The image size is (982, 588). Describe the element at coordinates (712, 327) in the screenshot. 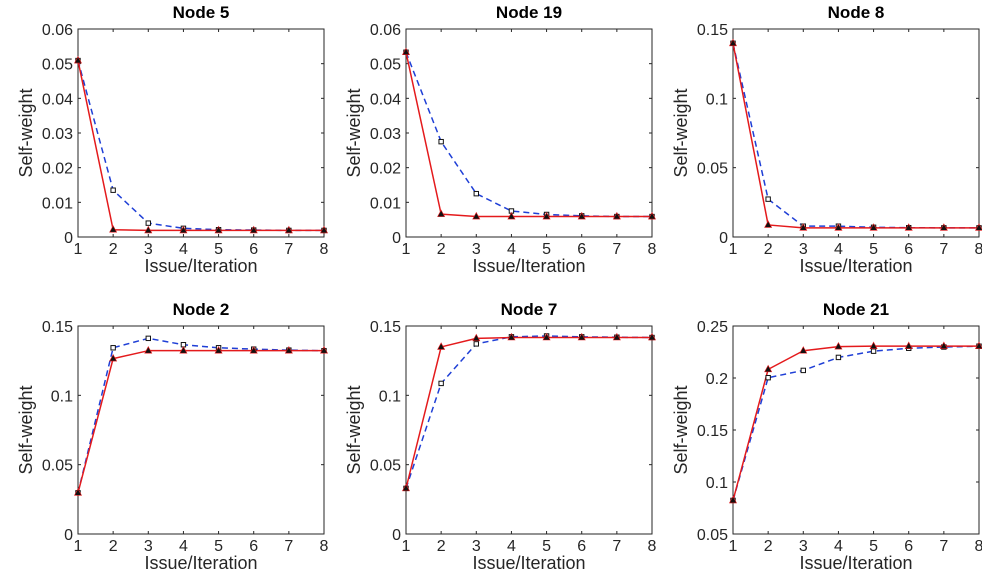

I see `y-tick-label: 0.25` at that location.